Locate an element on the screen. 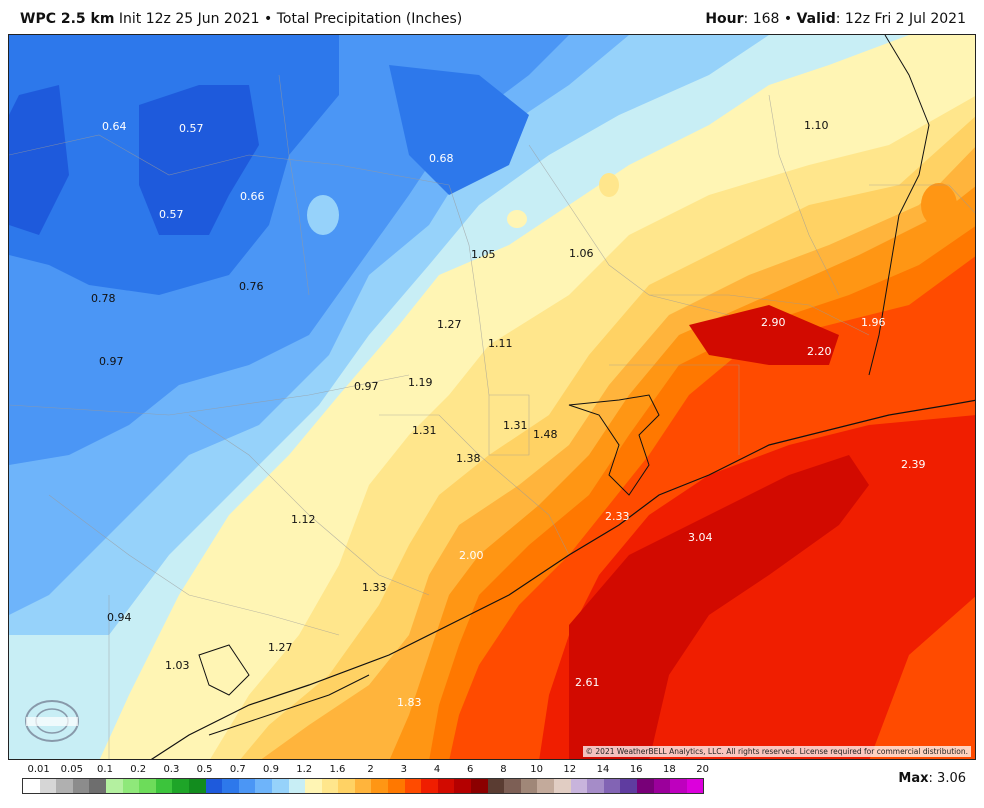 This screenshot has width=984, height=808. legend-tick-label: 1.6 is located at coordinates (337, 769).